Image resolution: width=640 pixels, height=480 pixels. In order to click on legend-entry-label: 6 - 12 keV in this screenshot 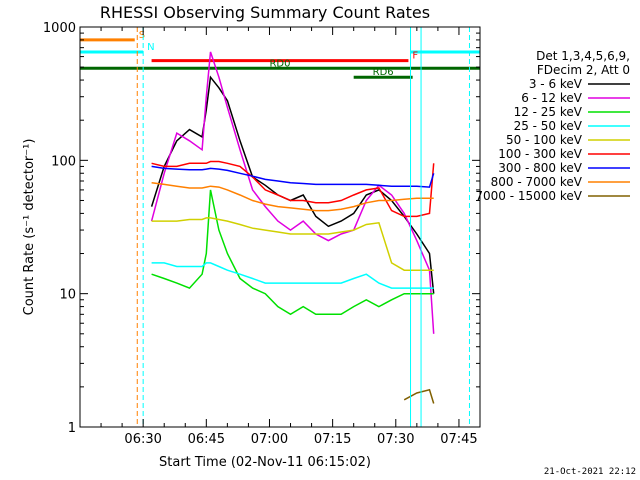, I will do `click(552, 98)`.